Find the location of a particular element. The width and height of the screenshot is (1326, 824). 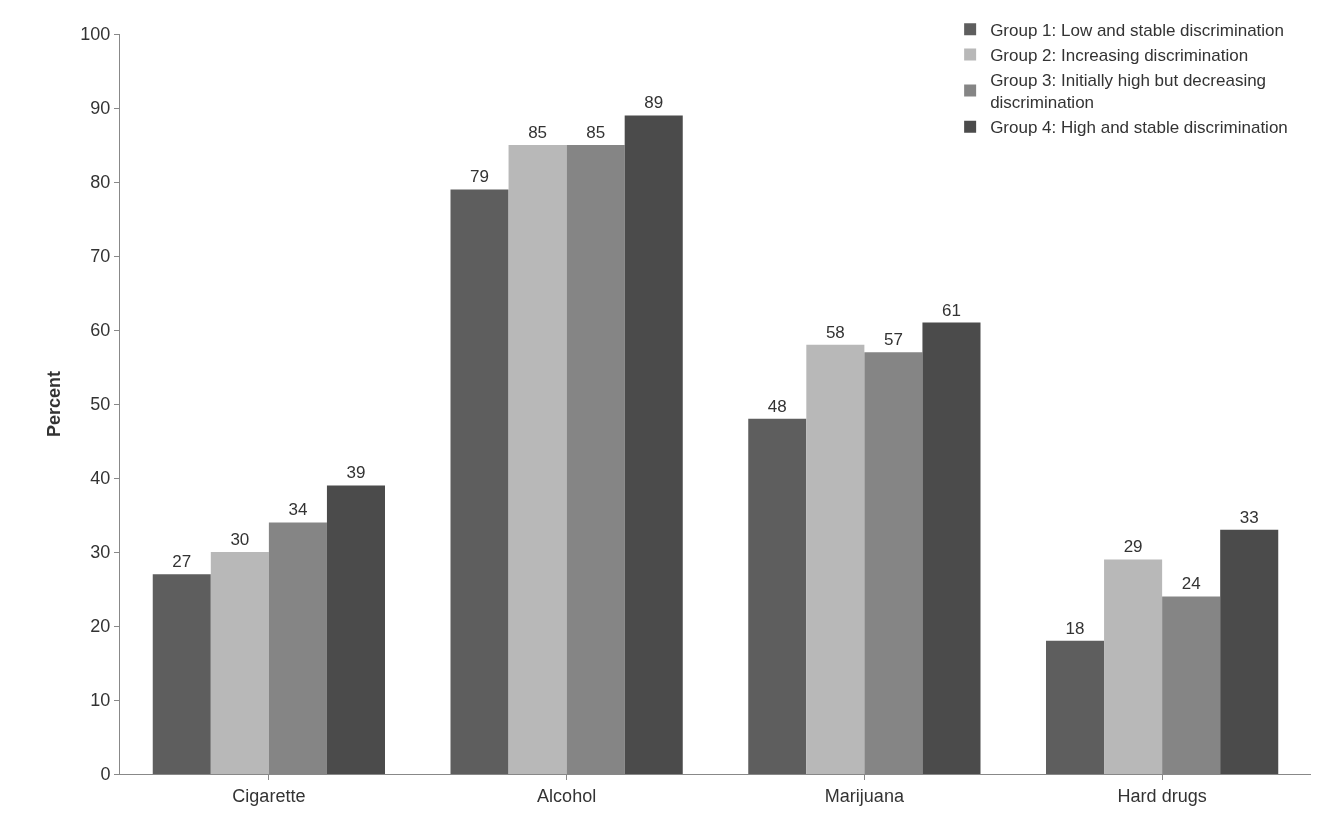

y-tick-label: 100 is located at coordinates (95, 34).